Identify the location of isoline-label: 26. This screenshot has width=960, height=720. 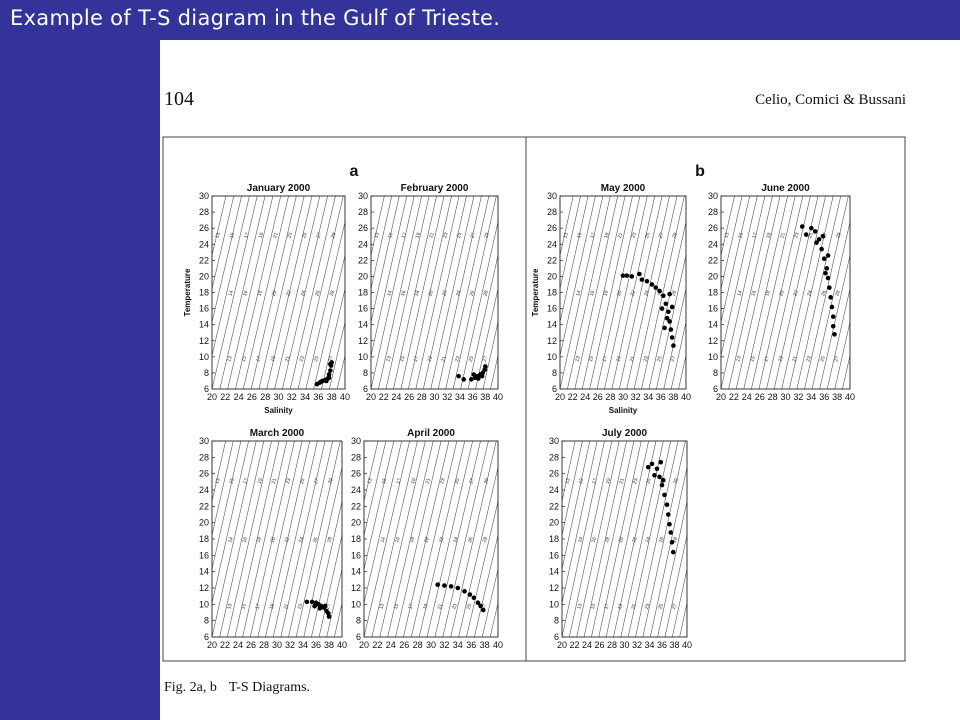
(318, 293).